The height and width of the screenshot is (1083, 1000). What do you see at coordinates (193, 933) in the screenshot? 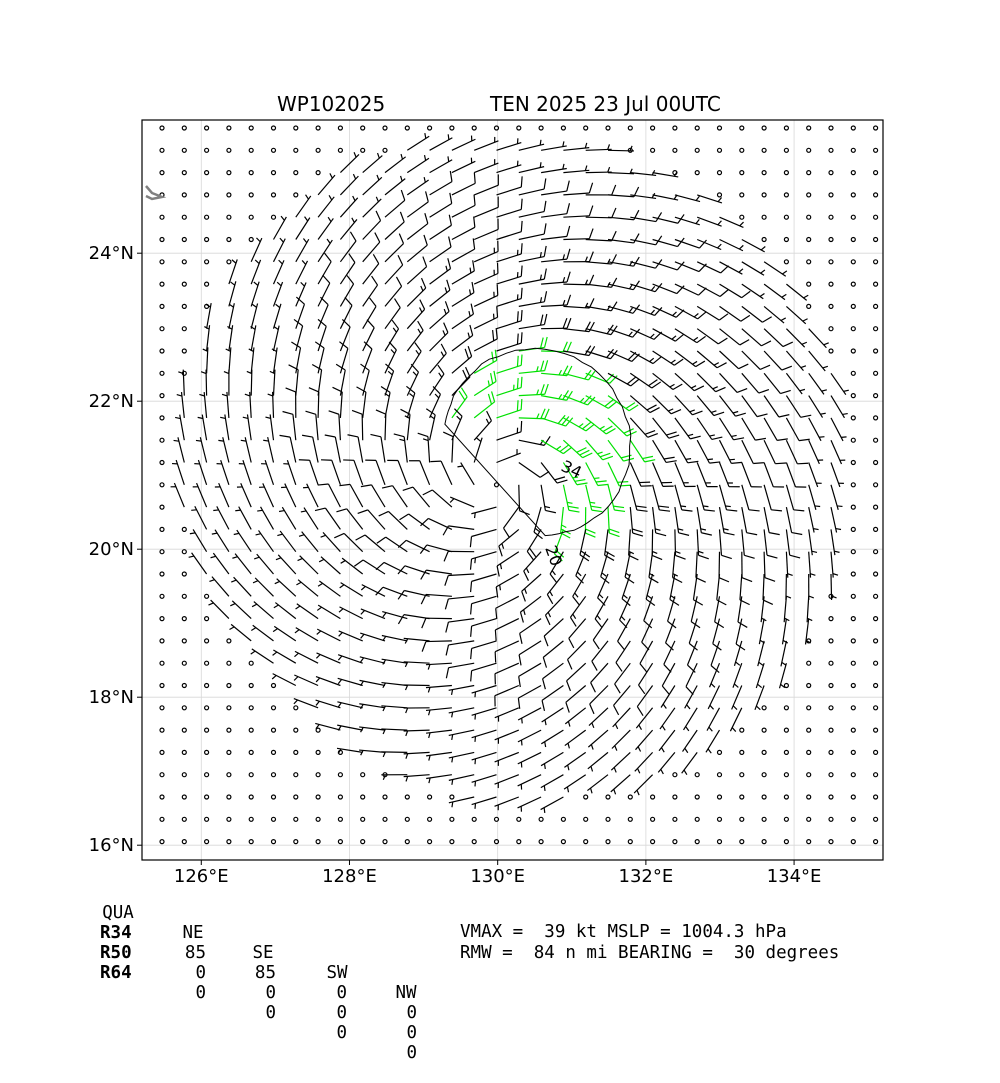
I see `header-ne: NE` at bounding box center [193, 933].